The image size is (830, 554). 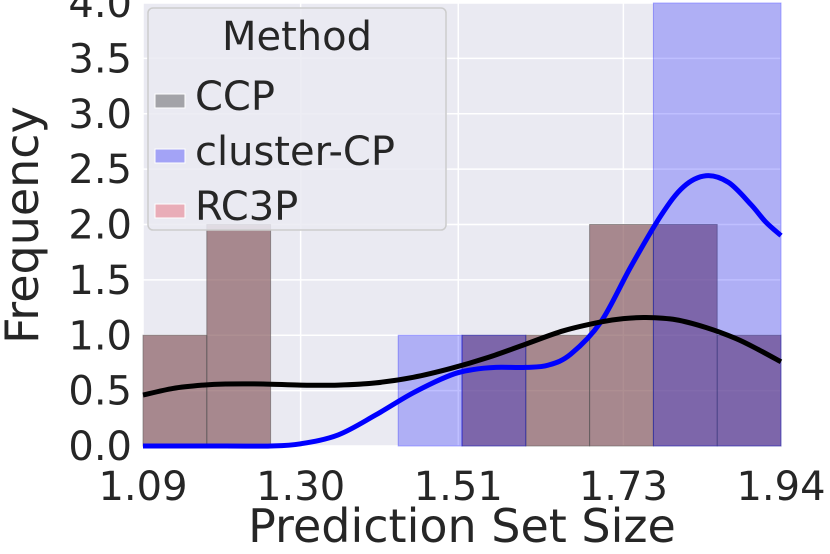 What do you see at coordinates (623, 487) in the screenshot?
I see `x-tick-label: 1.73` at bounding box center [623, 487].